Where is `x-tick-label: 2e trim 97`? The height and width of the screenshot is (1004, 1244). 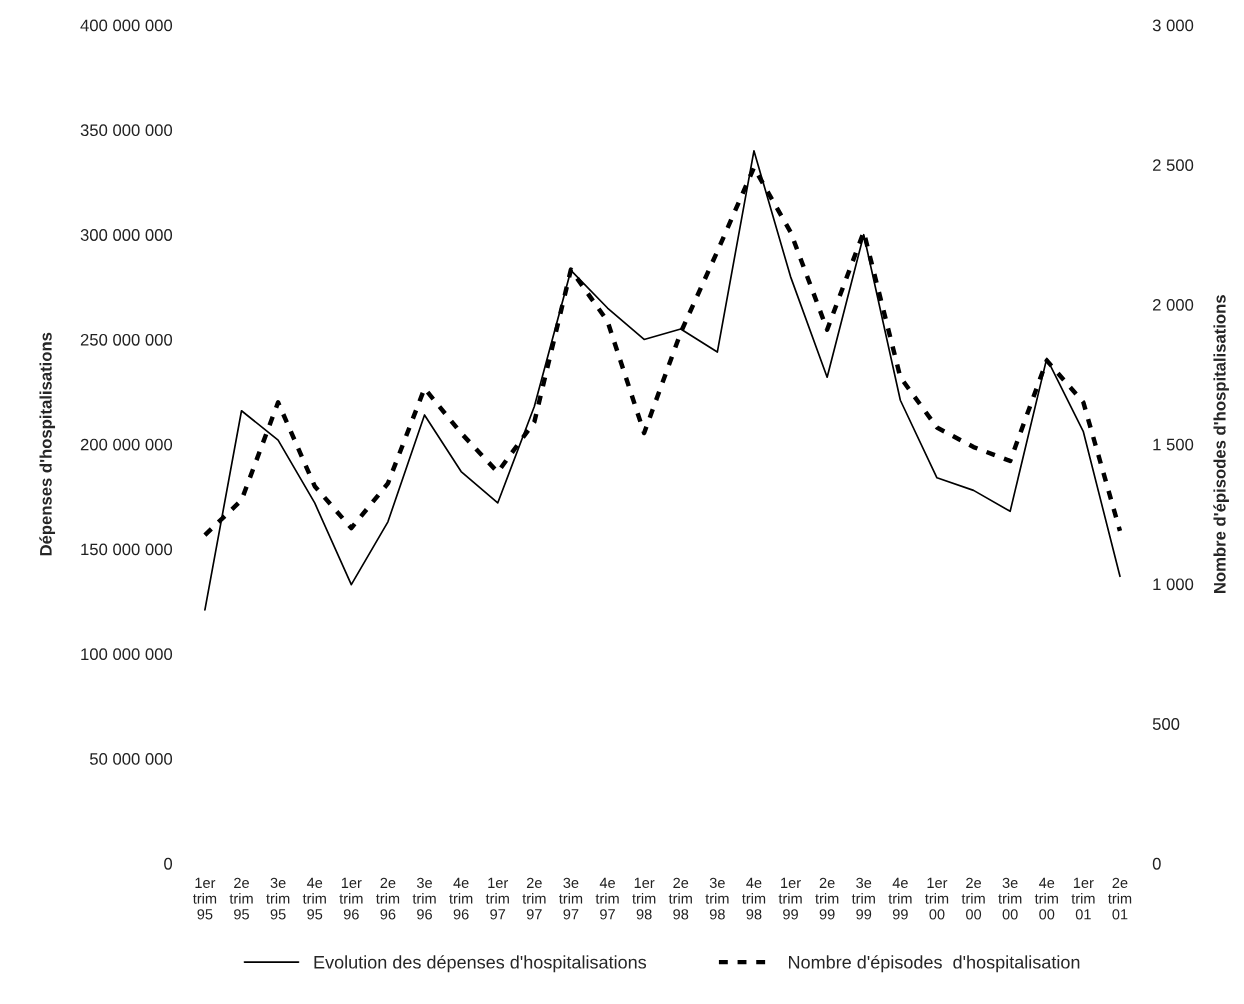 x-tick-label: 2e trim 97 is located at coordinates (534, 898).